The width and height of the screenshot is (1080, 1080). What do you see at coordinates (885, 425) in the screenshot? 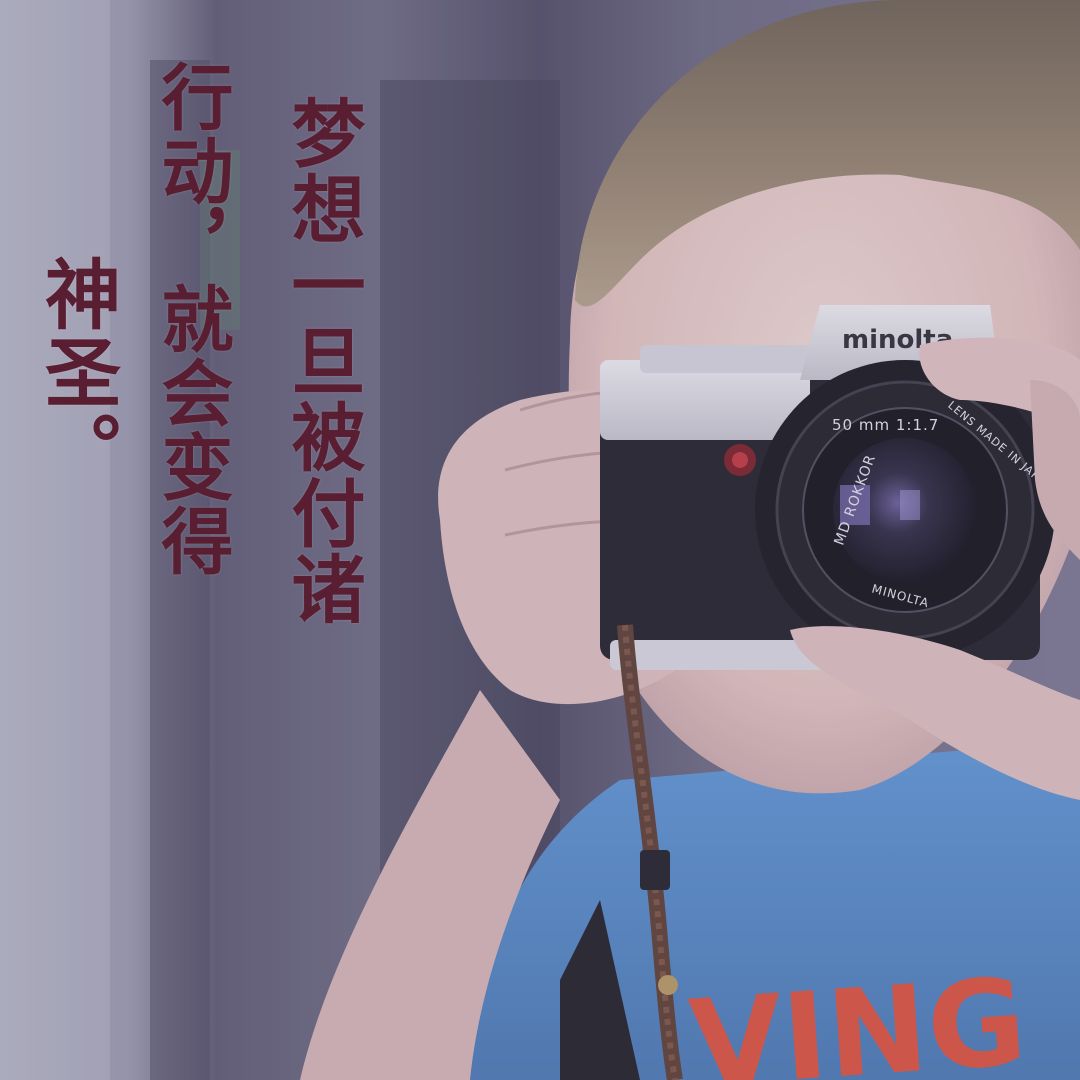
I see `svg-text: 50 mm 1:1.7` at bounding box center [885, 425].